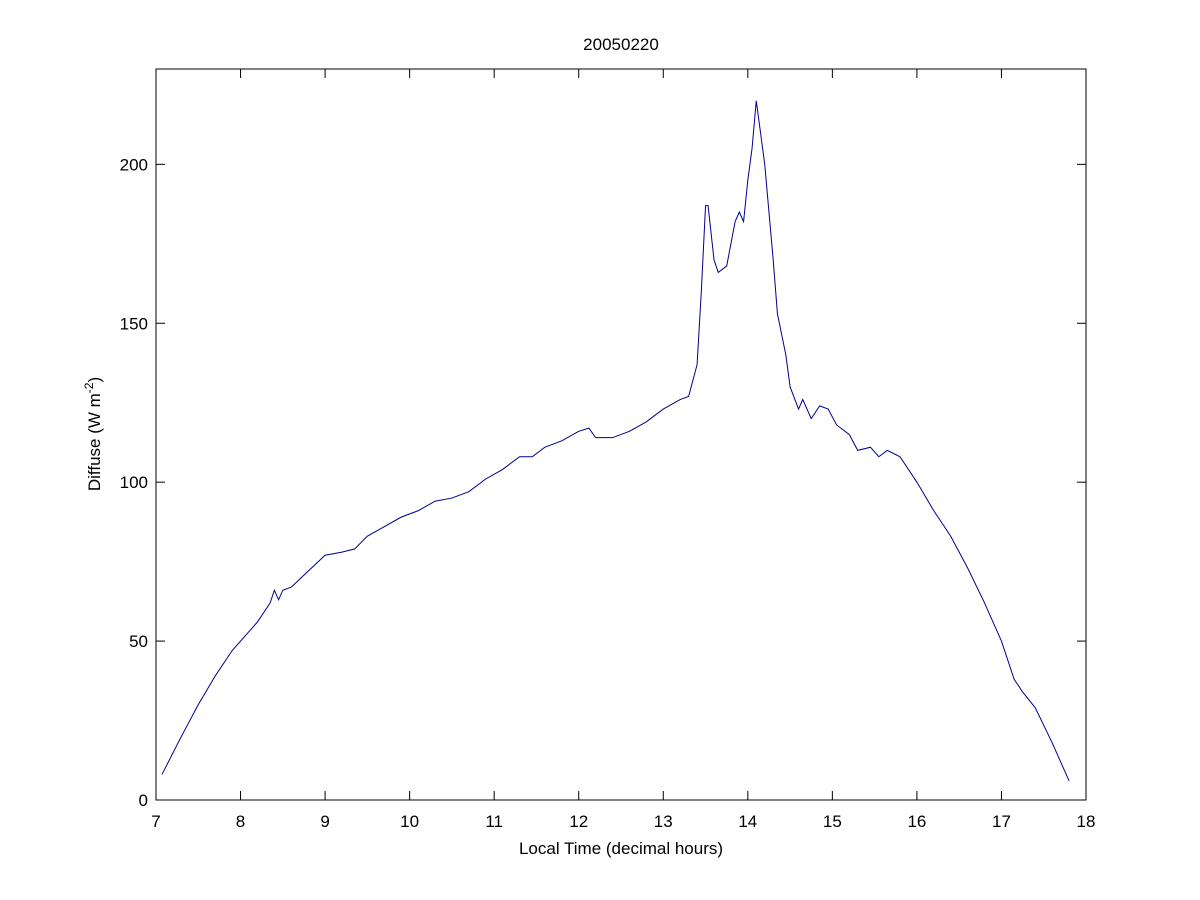 This screenshot has width=1200, height=900. I want to click on x-tick-label: 18, so click(1086, 821).